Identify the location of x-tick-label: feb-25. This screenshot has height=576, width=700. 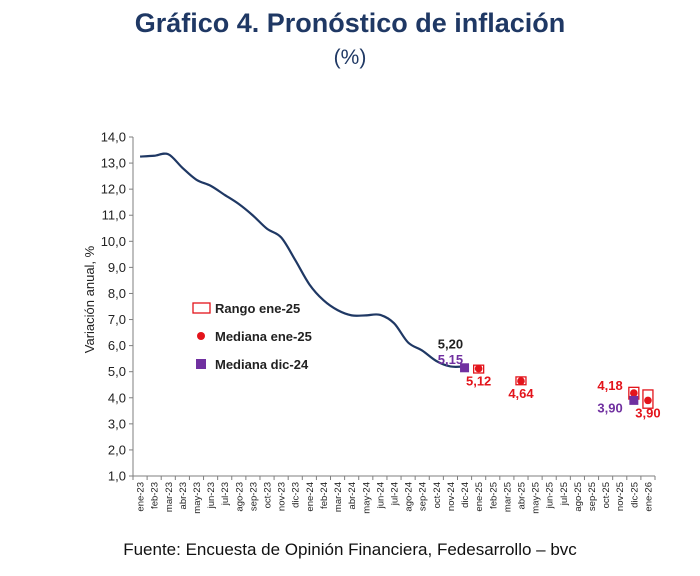
(493, 495).